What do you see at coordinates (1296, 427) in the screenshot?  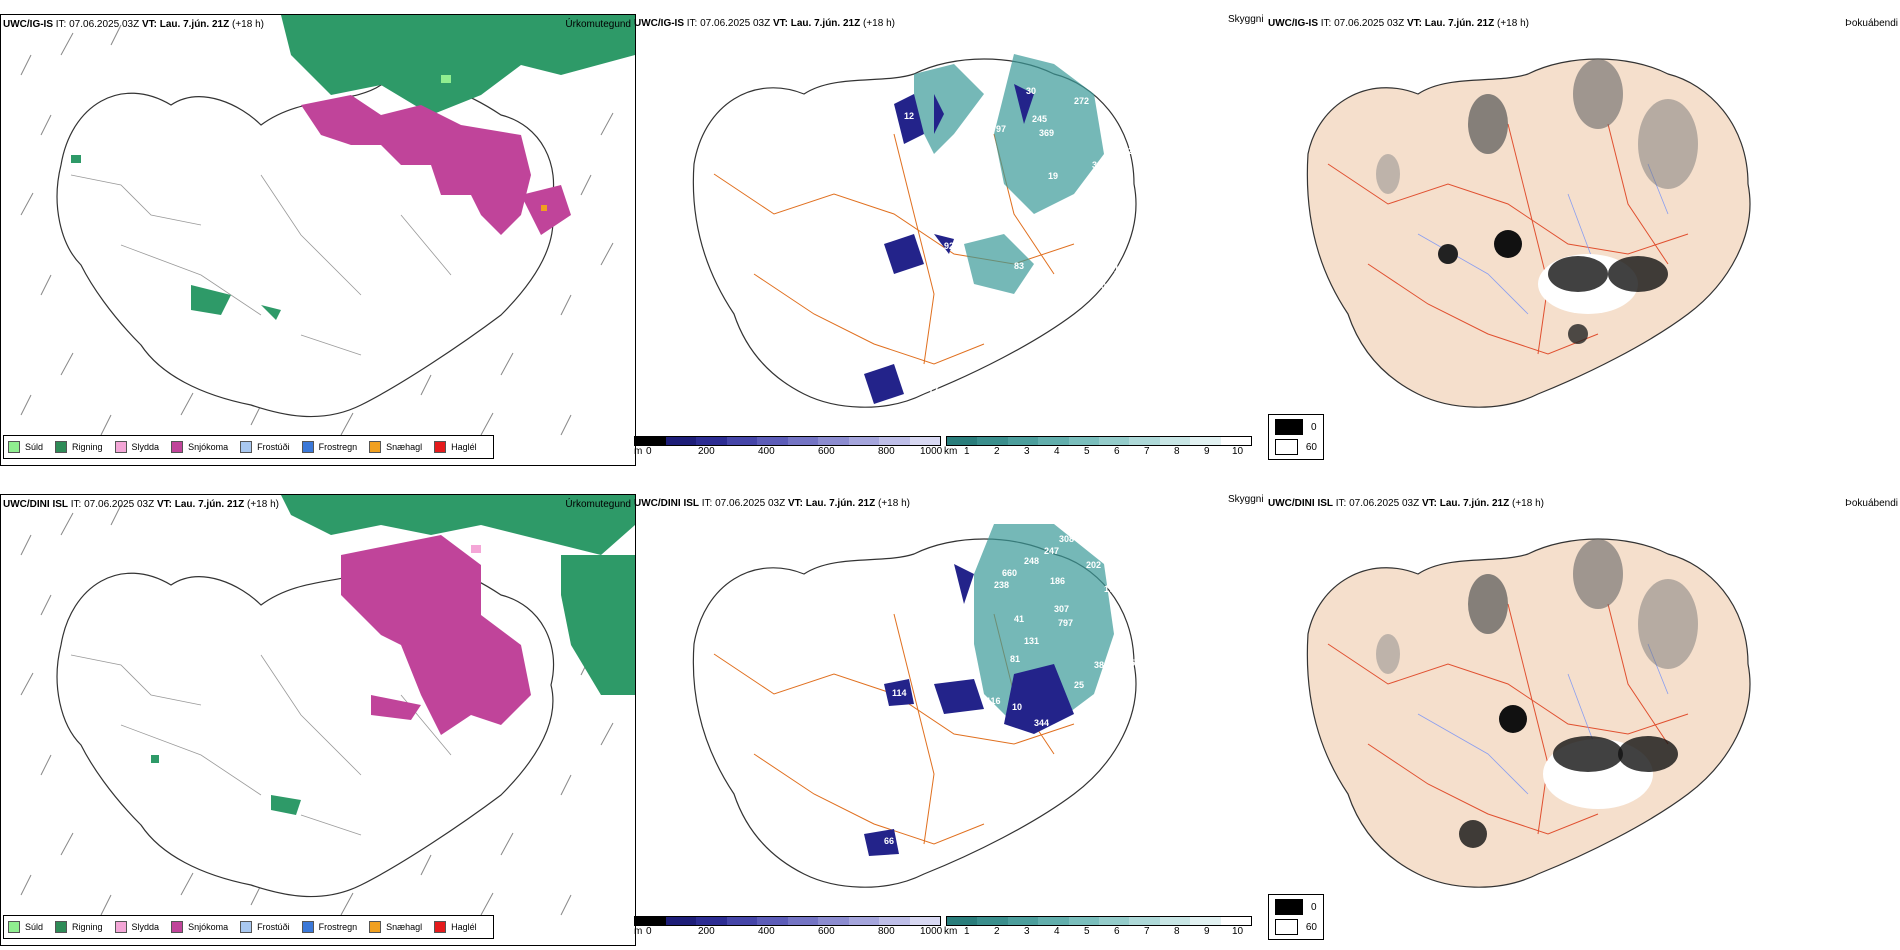 I see `fog-legend-row: 0` at bounding box center [1296, 427].